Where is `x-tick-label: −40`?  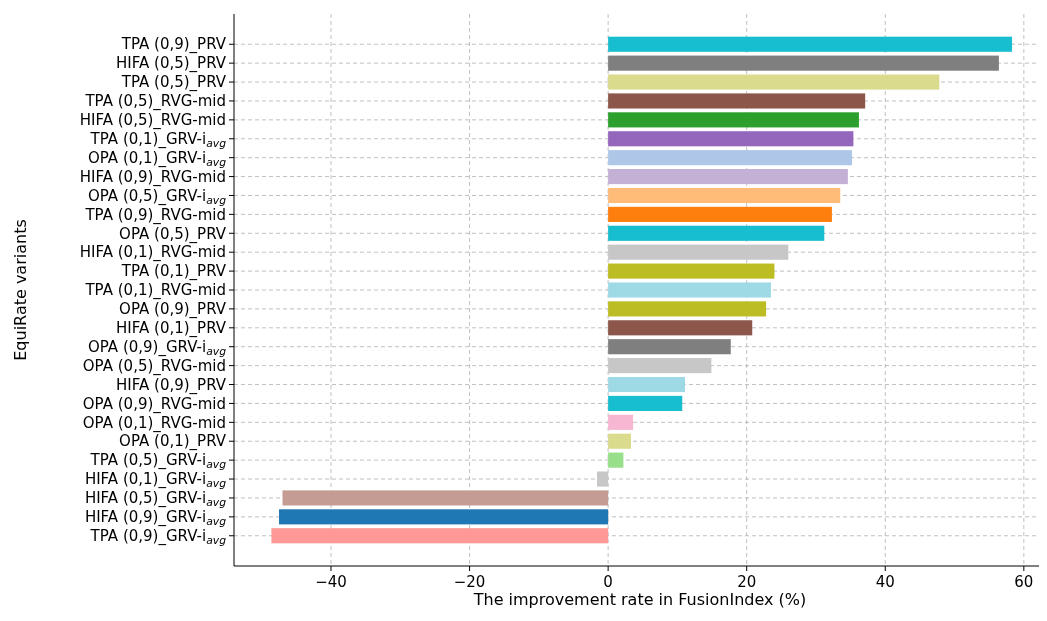 x-tick-label: −40 is located at coordinates (331, 582).